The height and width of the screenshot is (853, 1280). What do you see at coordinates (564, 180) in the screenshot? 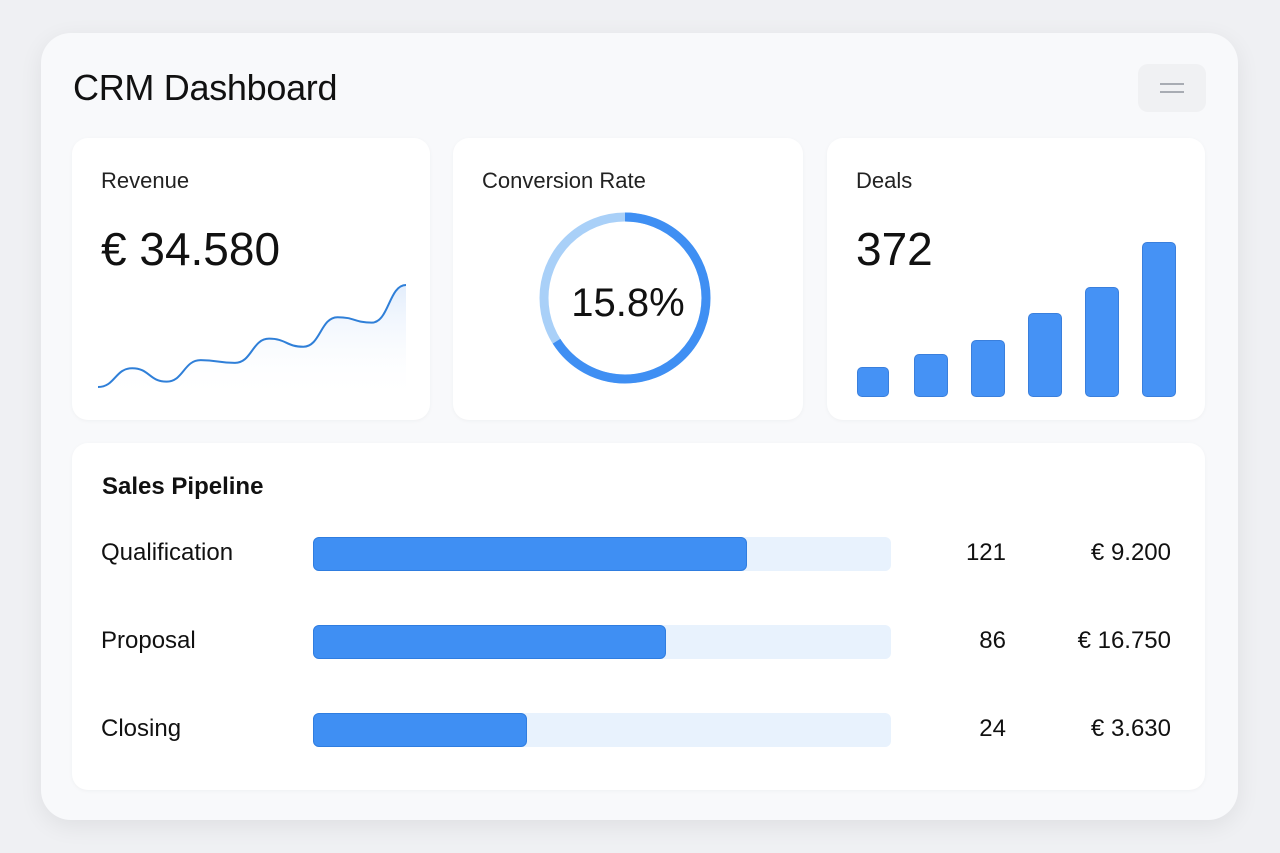
I see `conversion-label: Conversion Rate` at bounding box center [564, 180].